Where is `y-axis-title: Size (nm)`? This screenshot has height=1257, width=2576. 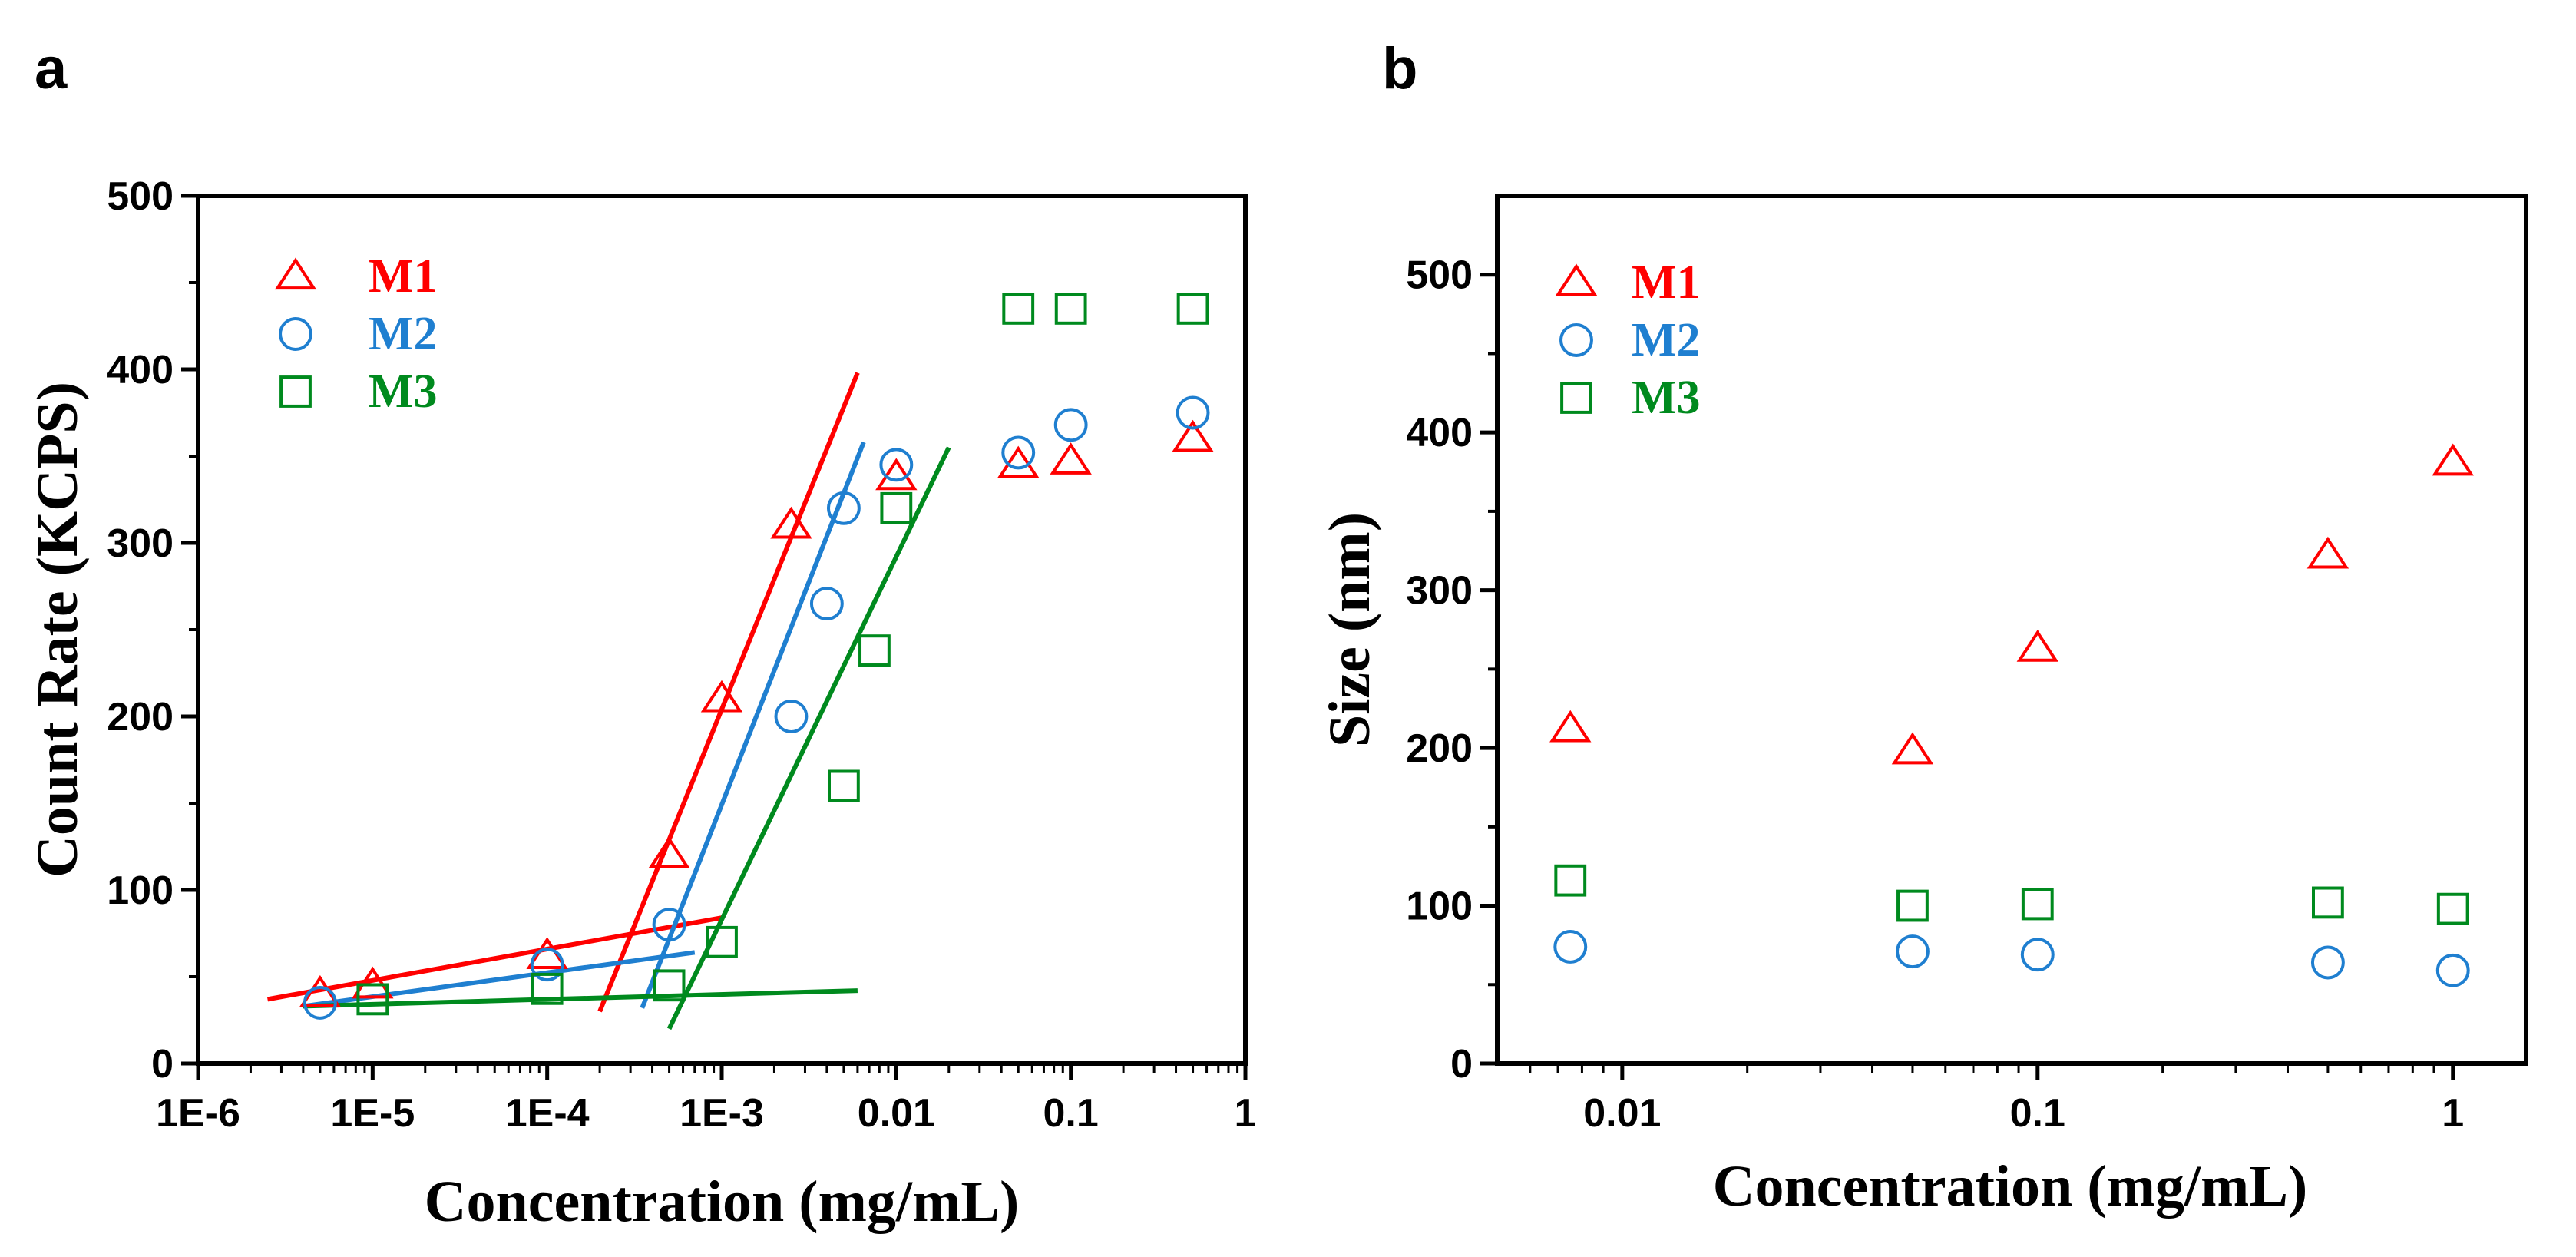
y-axis-title: Size (nm) is located at coordinates (1350, 629).